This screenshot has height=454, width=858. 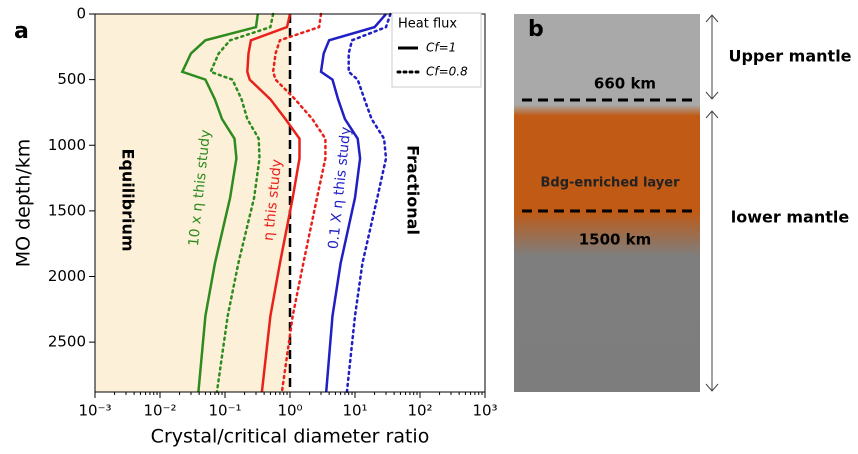 I want to click on region-label: lower mantle, so click(x=790, y=217).